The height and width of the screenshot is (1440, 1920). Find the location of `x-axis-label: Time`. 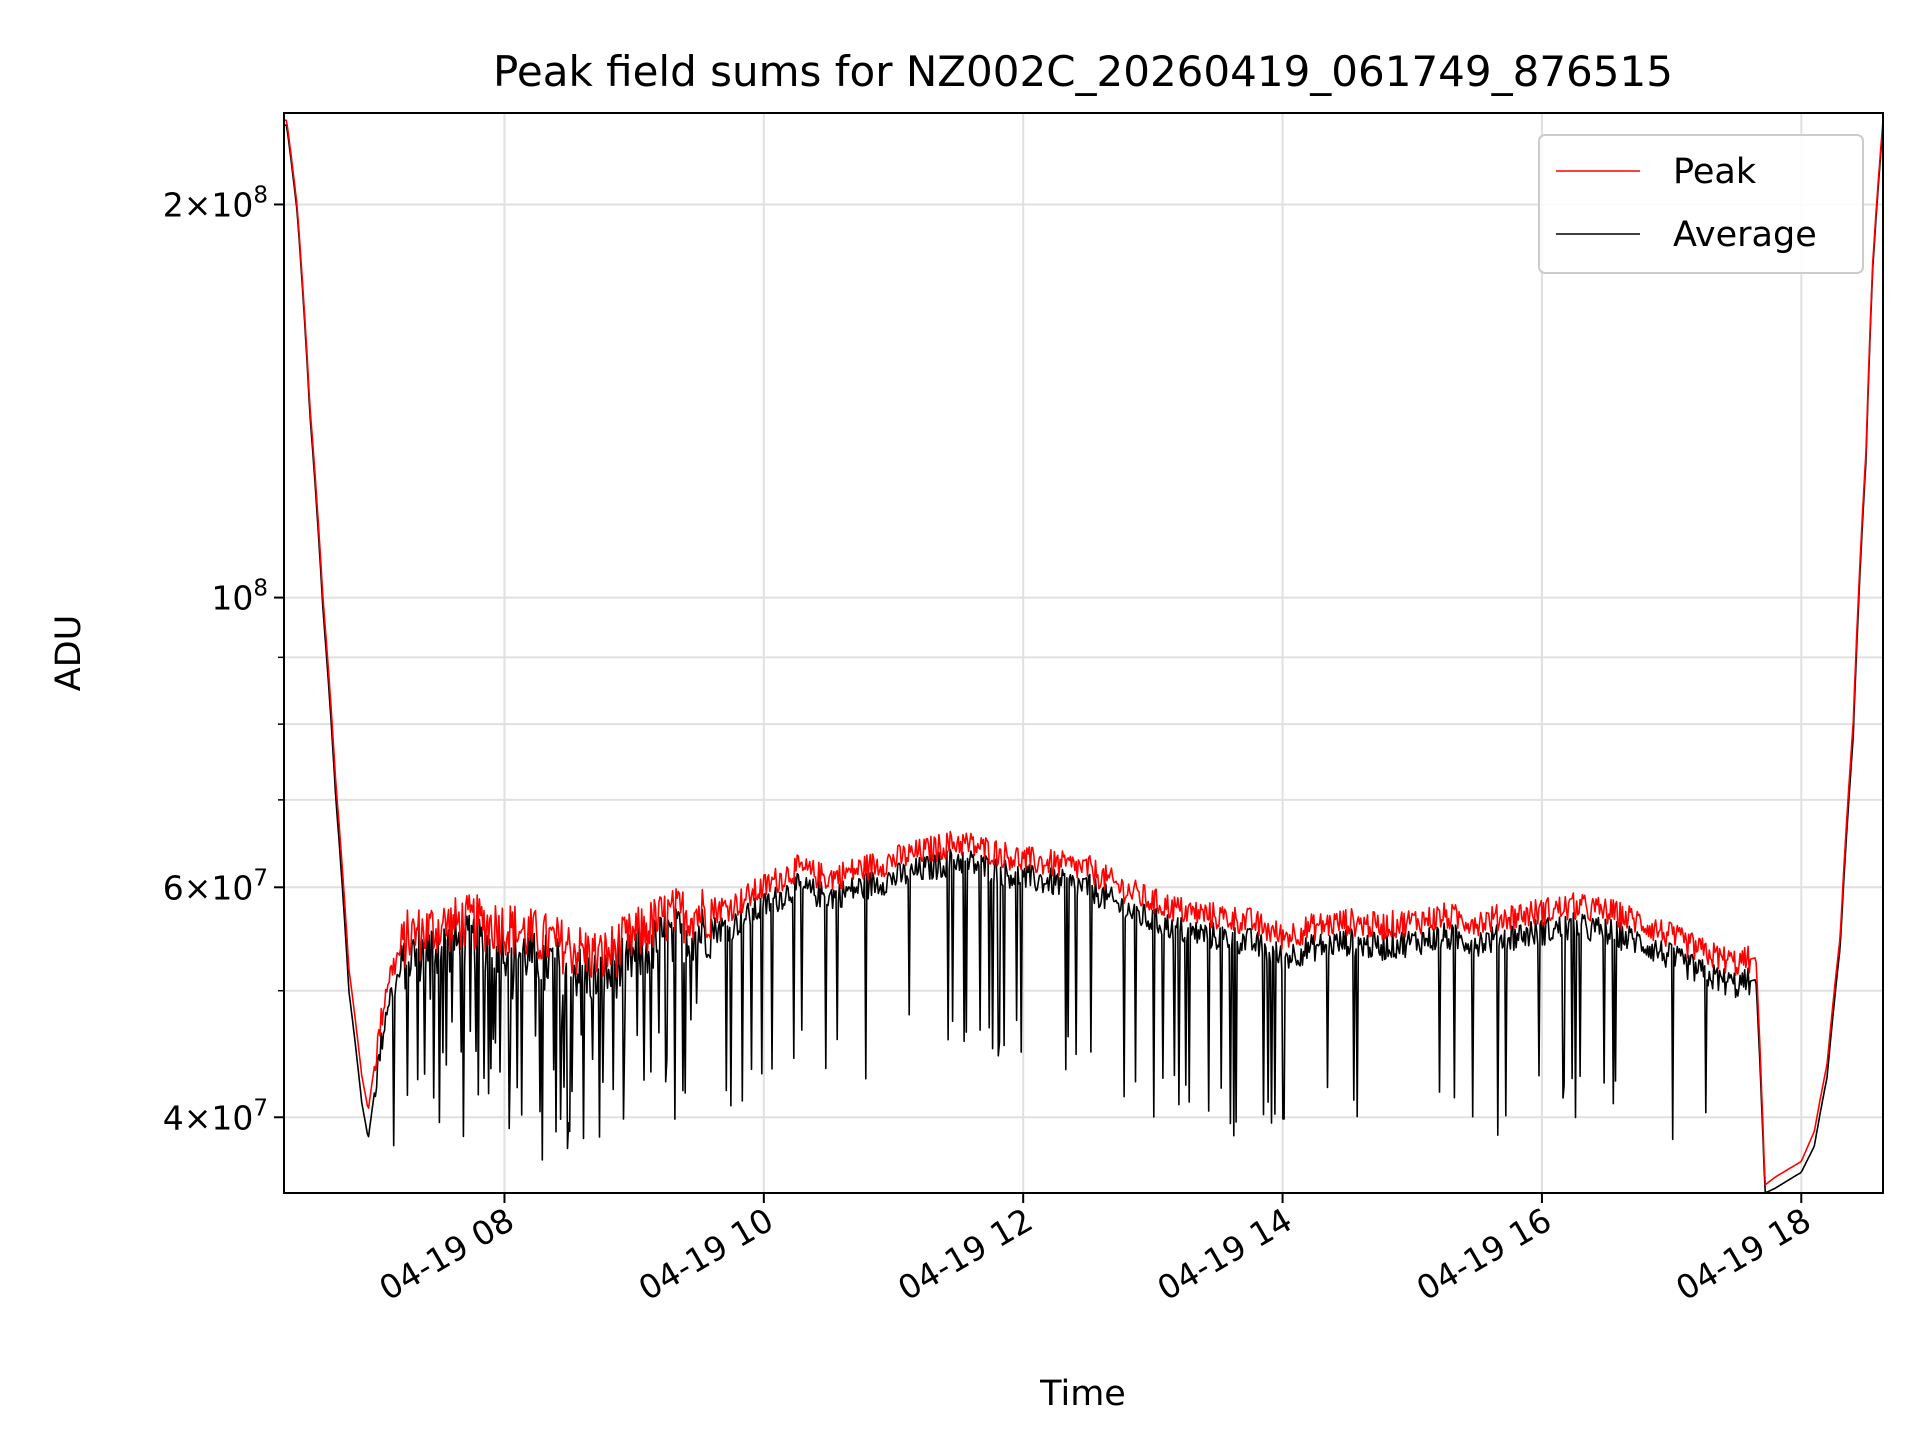

x-axis-label: Time is located at coordinates (1082, 1394).